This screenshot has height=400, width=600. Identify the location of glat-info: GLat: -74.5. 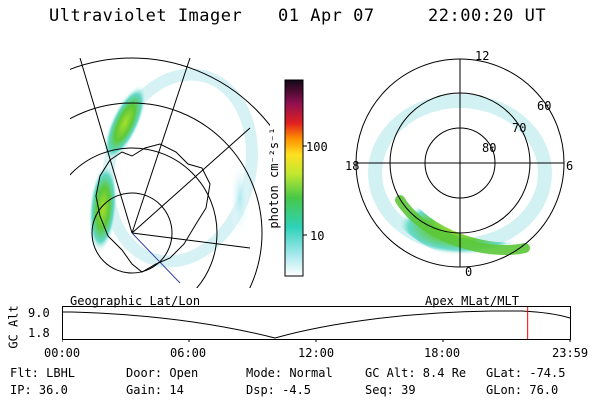
(526, 373).